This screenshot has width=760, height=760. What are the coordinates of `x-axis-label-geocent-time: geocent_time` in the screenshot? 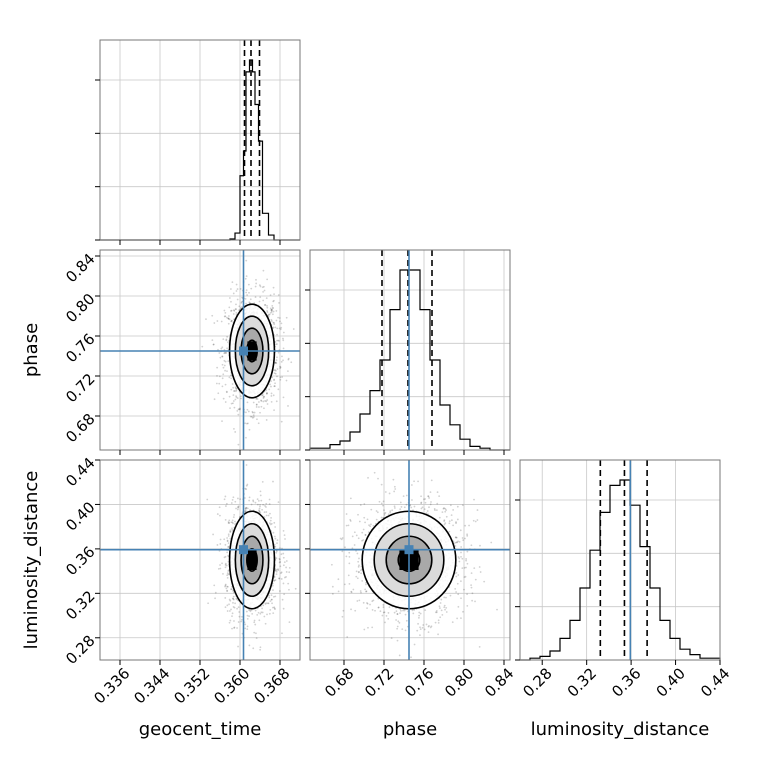 It's located at (200, 729).